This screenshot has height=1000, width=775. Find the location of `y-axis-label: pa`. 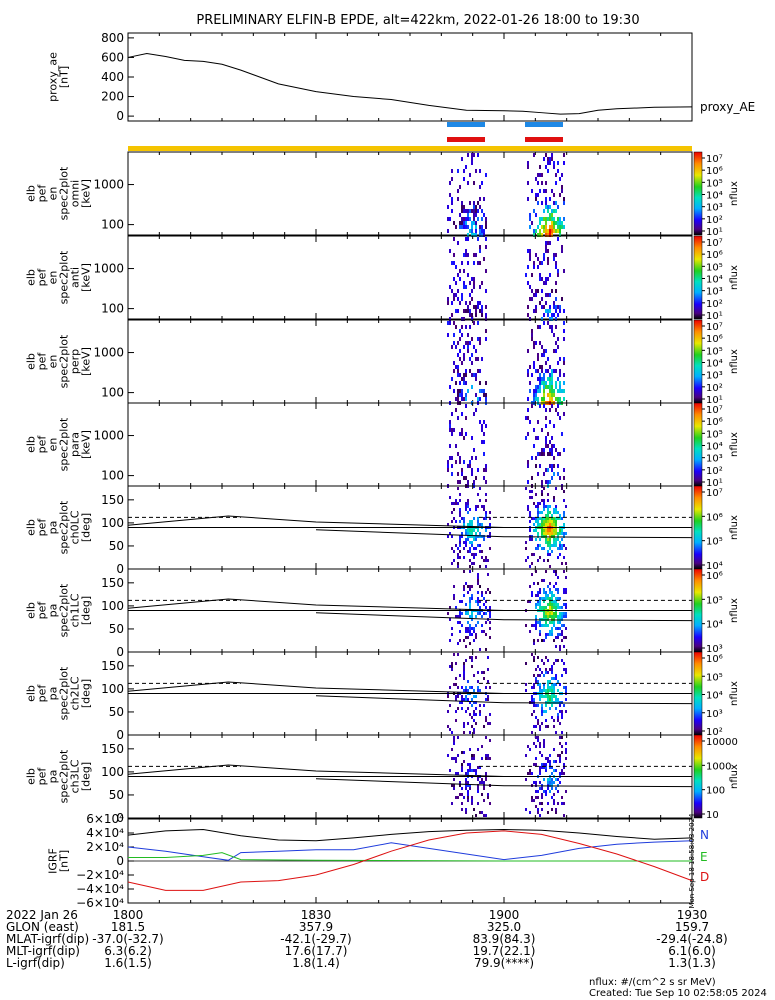

y-axis-label: pa is located at coordinates (53, 528).